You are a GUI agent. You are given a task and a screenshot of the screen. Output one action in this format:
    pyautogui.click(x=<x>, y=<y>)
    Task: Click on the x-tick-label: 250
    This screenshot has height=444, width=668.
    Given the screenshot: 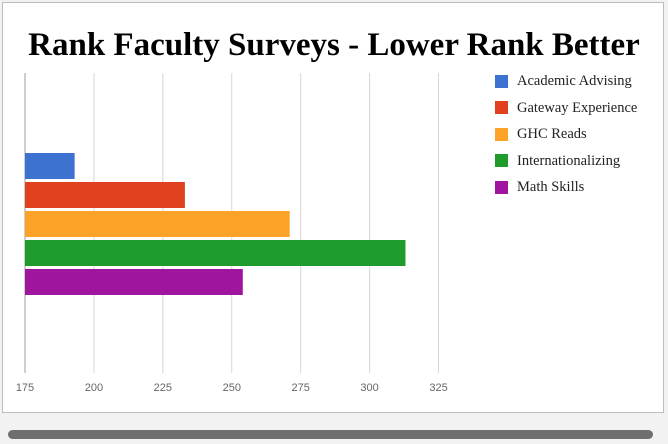 What is the action you would take?
    pyautogui.click(x=232, y=388)
    